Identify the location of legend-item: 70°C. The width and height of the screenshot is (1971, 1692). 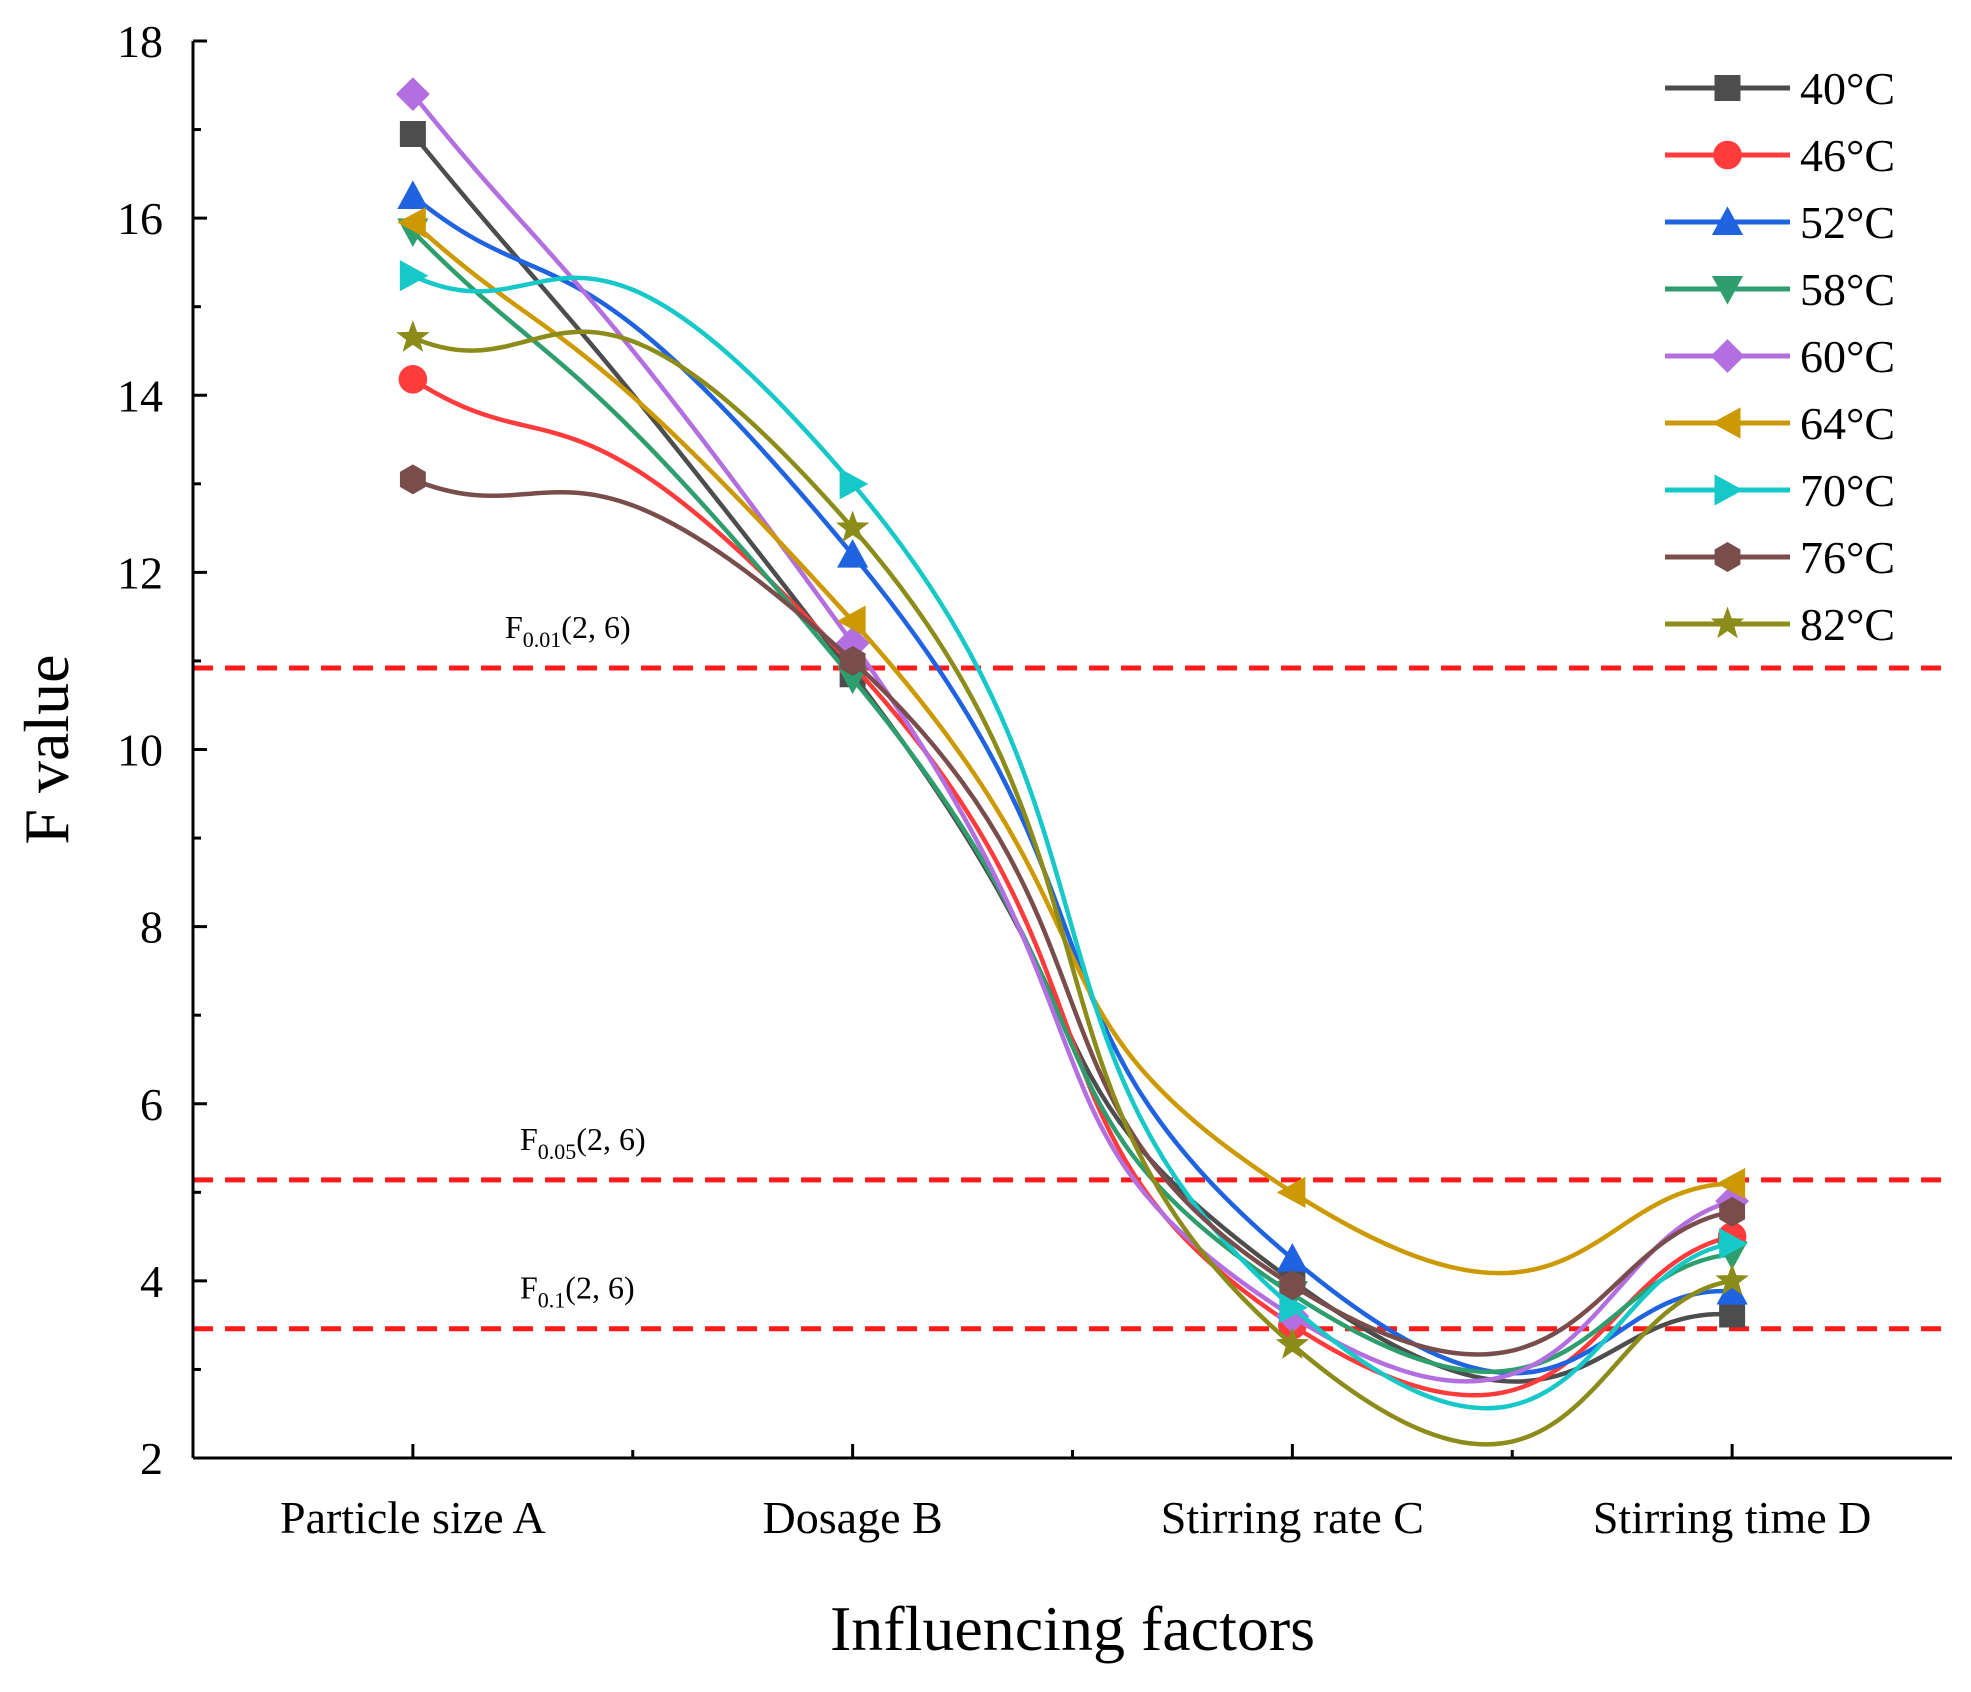
(1780, 490).